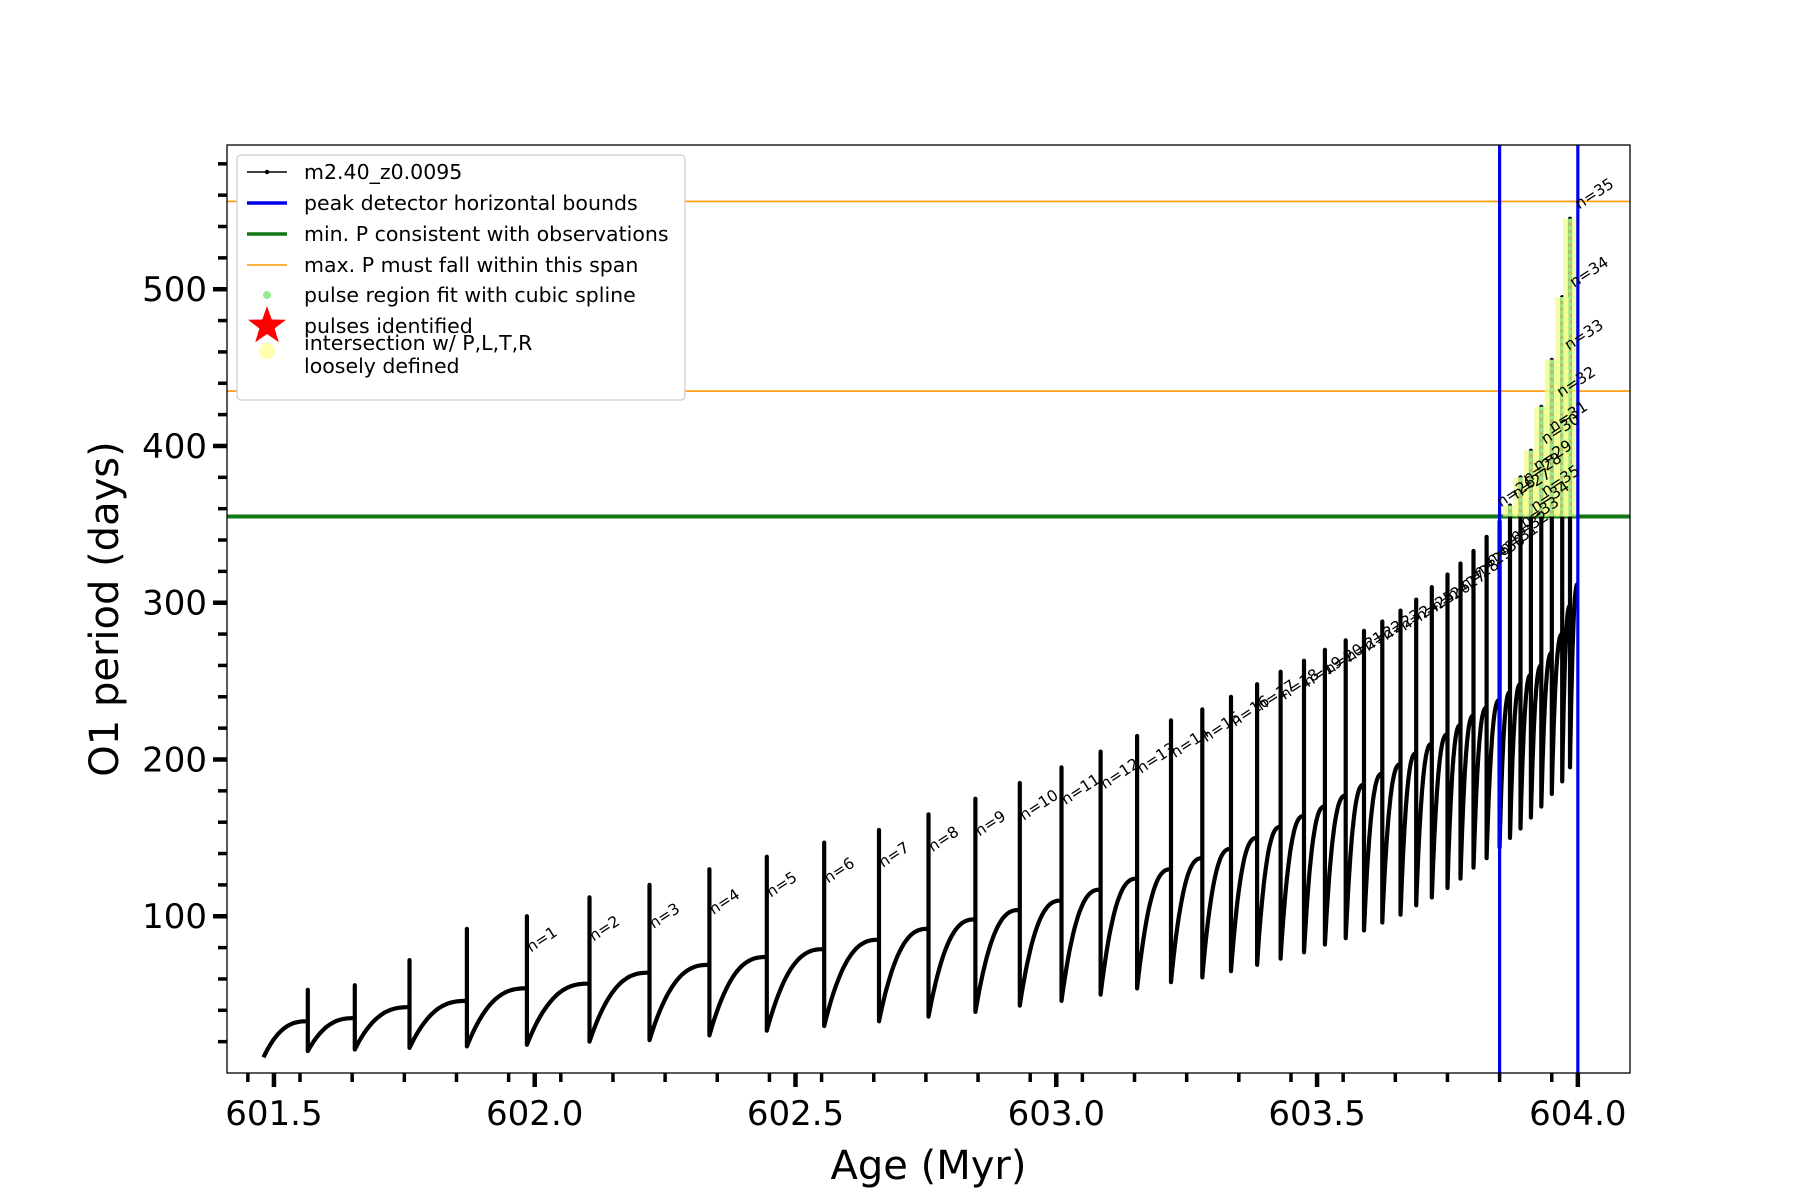  What do you see at coordinates (174, 917) in the screenshot?
I see `y-tick-label: 100` at bounding box center [174, 917].